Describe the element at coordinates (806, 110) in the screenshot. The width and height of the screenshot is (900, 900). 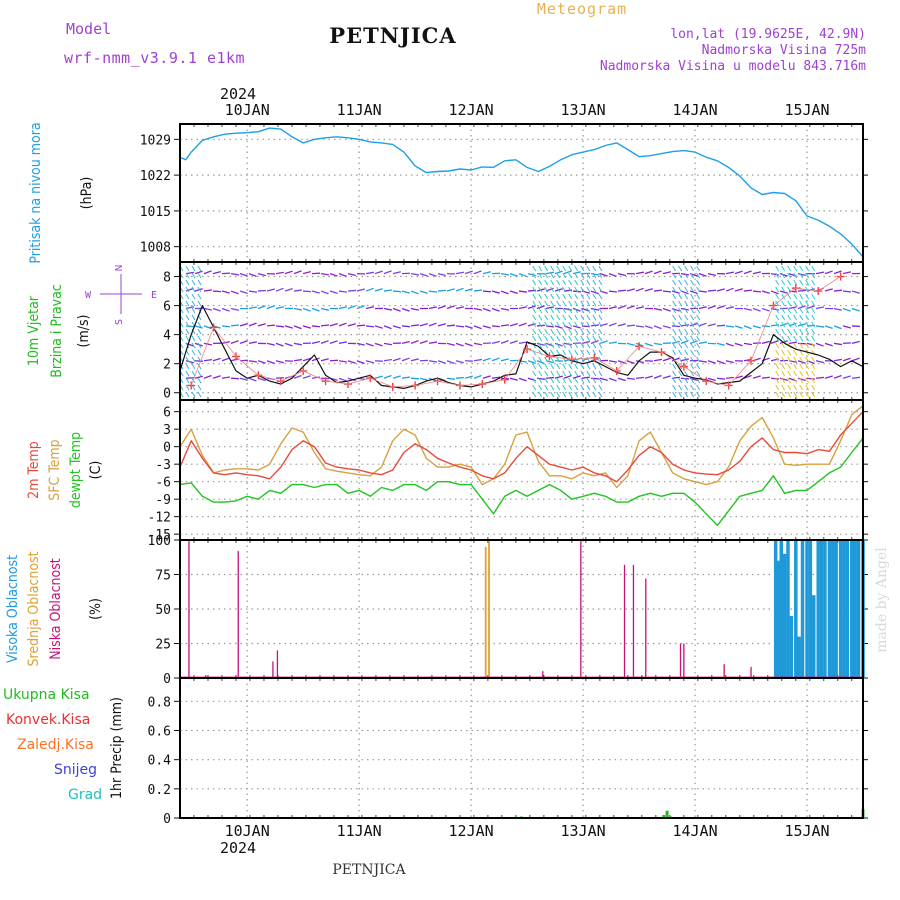
I see `x-tick-label-top: 15JAN` at that location.